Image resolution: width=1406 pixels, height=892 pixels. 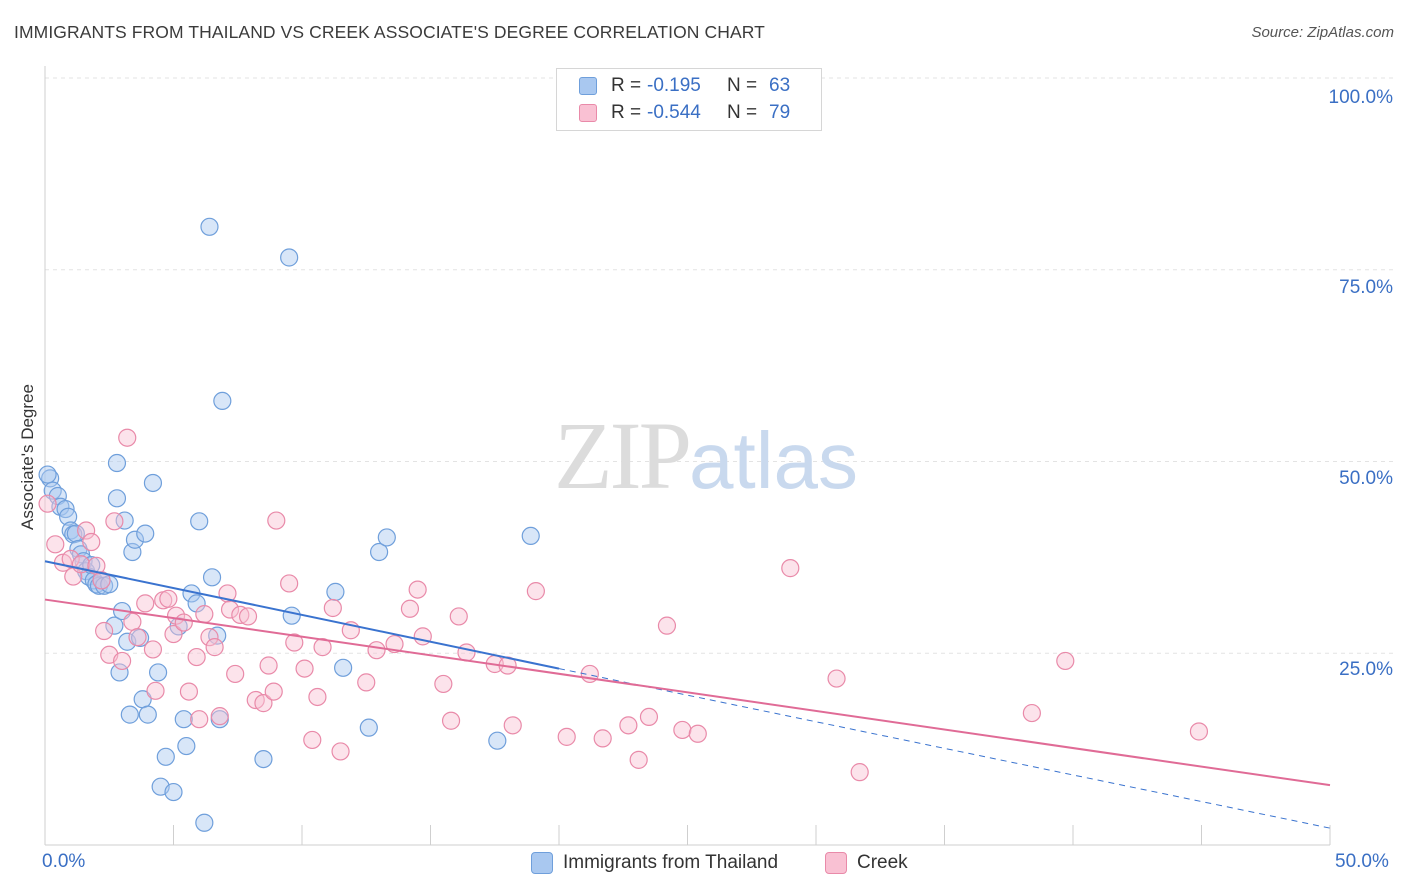 I want to click on bottom-legend-label-thailand: Immigrants from Thailand, so click(x=671, y=862).